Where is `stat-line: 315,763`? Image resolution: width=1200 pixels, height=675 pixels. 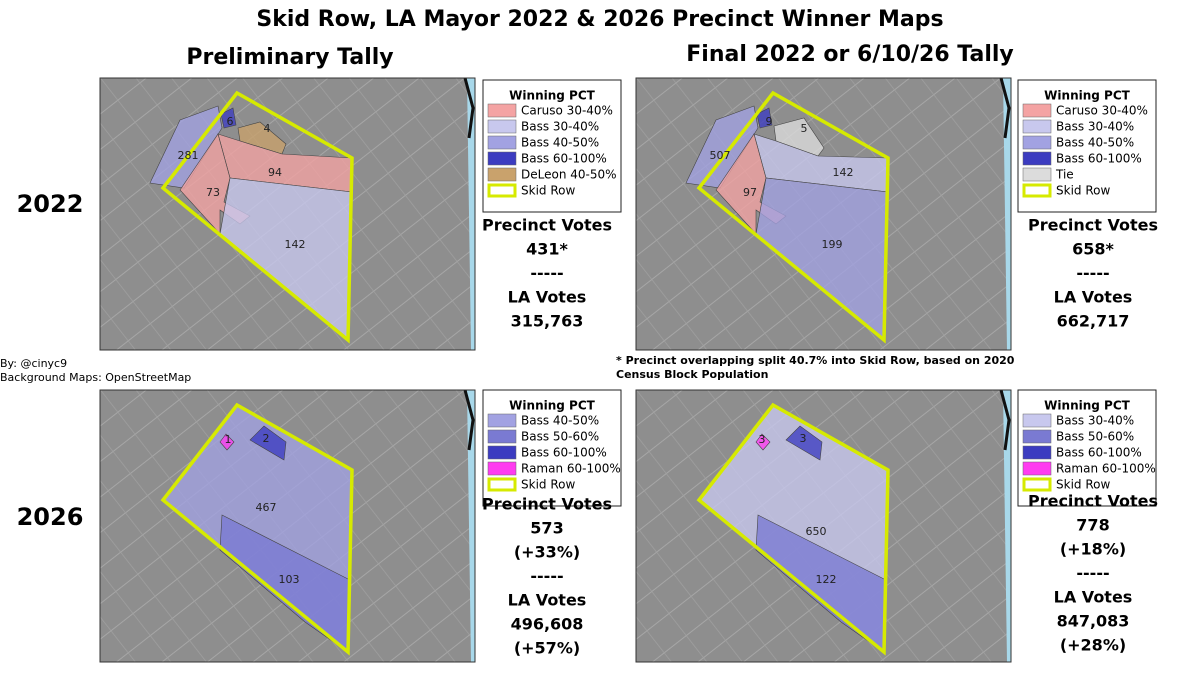
stat-line: 315,763 is located at coordinates (547, 321).